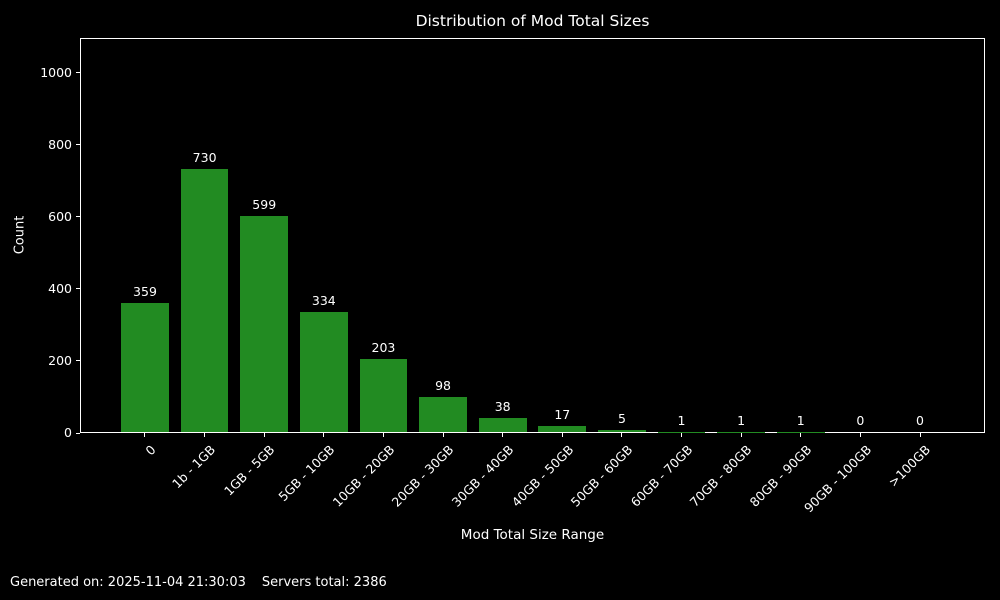  Describe the element at coordinates (249, 470) in the screenshot. I see `x-tick-label: 1GB - 5GB` at that location.